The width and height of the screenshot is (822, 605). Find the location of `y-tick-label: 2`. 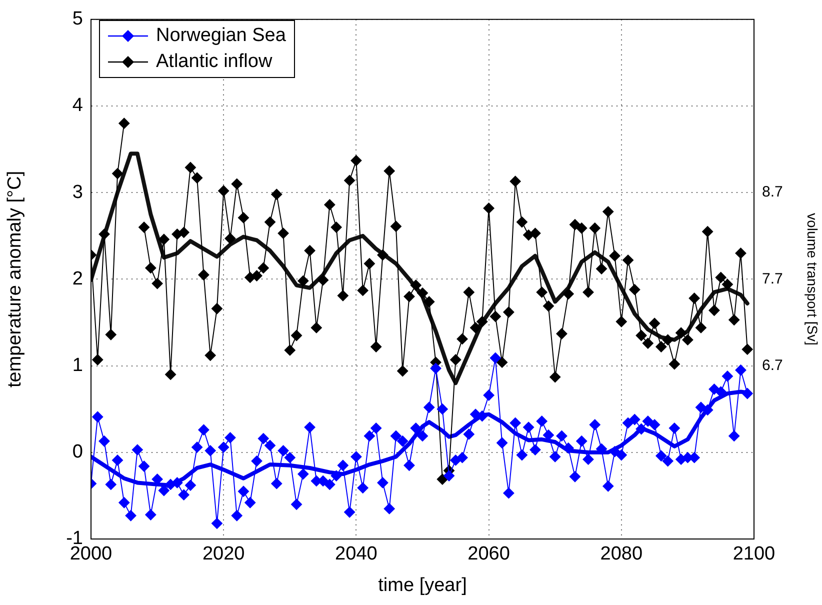

y-tick-label: 2 is located at coordinates (77, 279).